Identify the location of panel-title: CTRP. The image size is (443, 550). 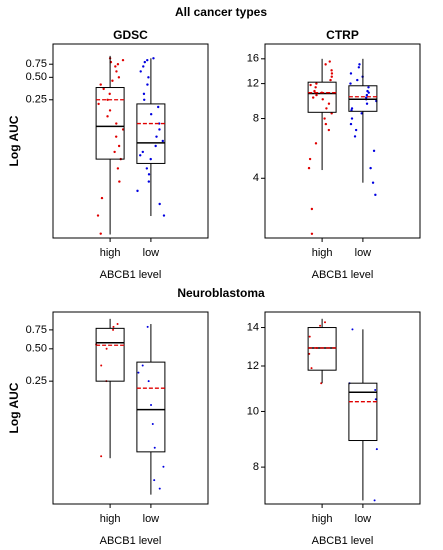
(342, 35).